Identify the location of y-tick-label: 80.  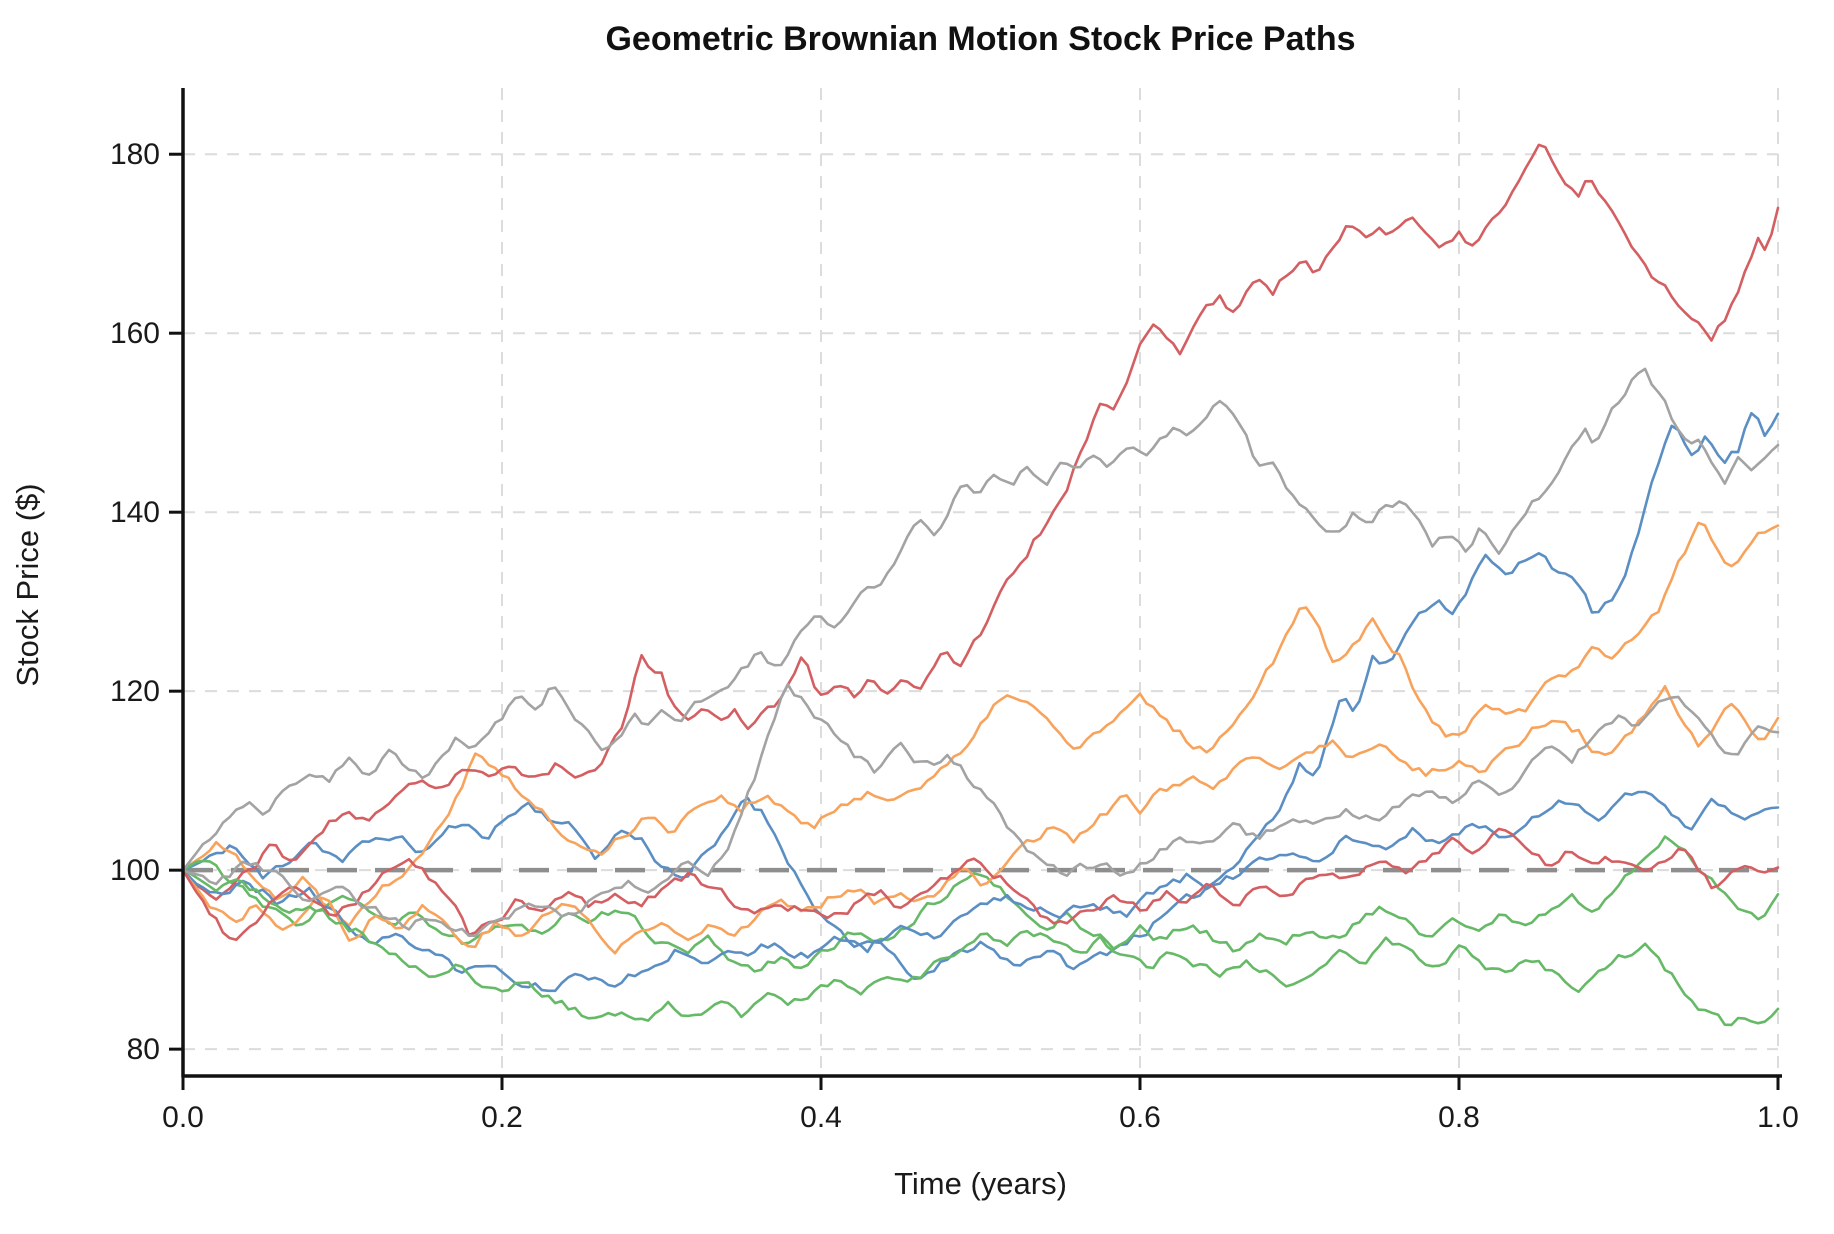
(143, 1049).